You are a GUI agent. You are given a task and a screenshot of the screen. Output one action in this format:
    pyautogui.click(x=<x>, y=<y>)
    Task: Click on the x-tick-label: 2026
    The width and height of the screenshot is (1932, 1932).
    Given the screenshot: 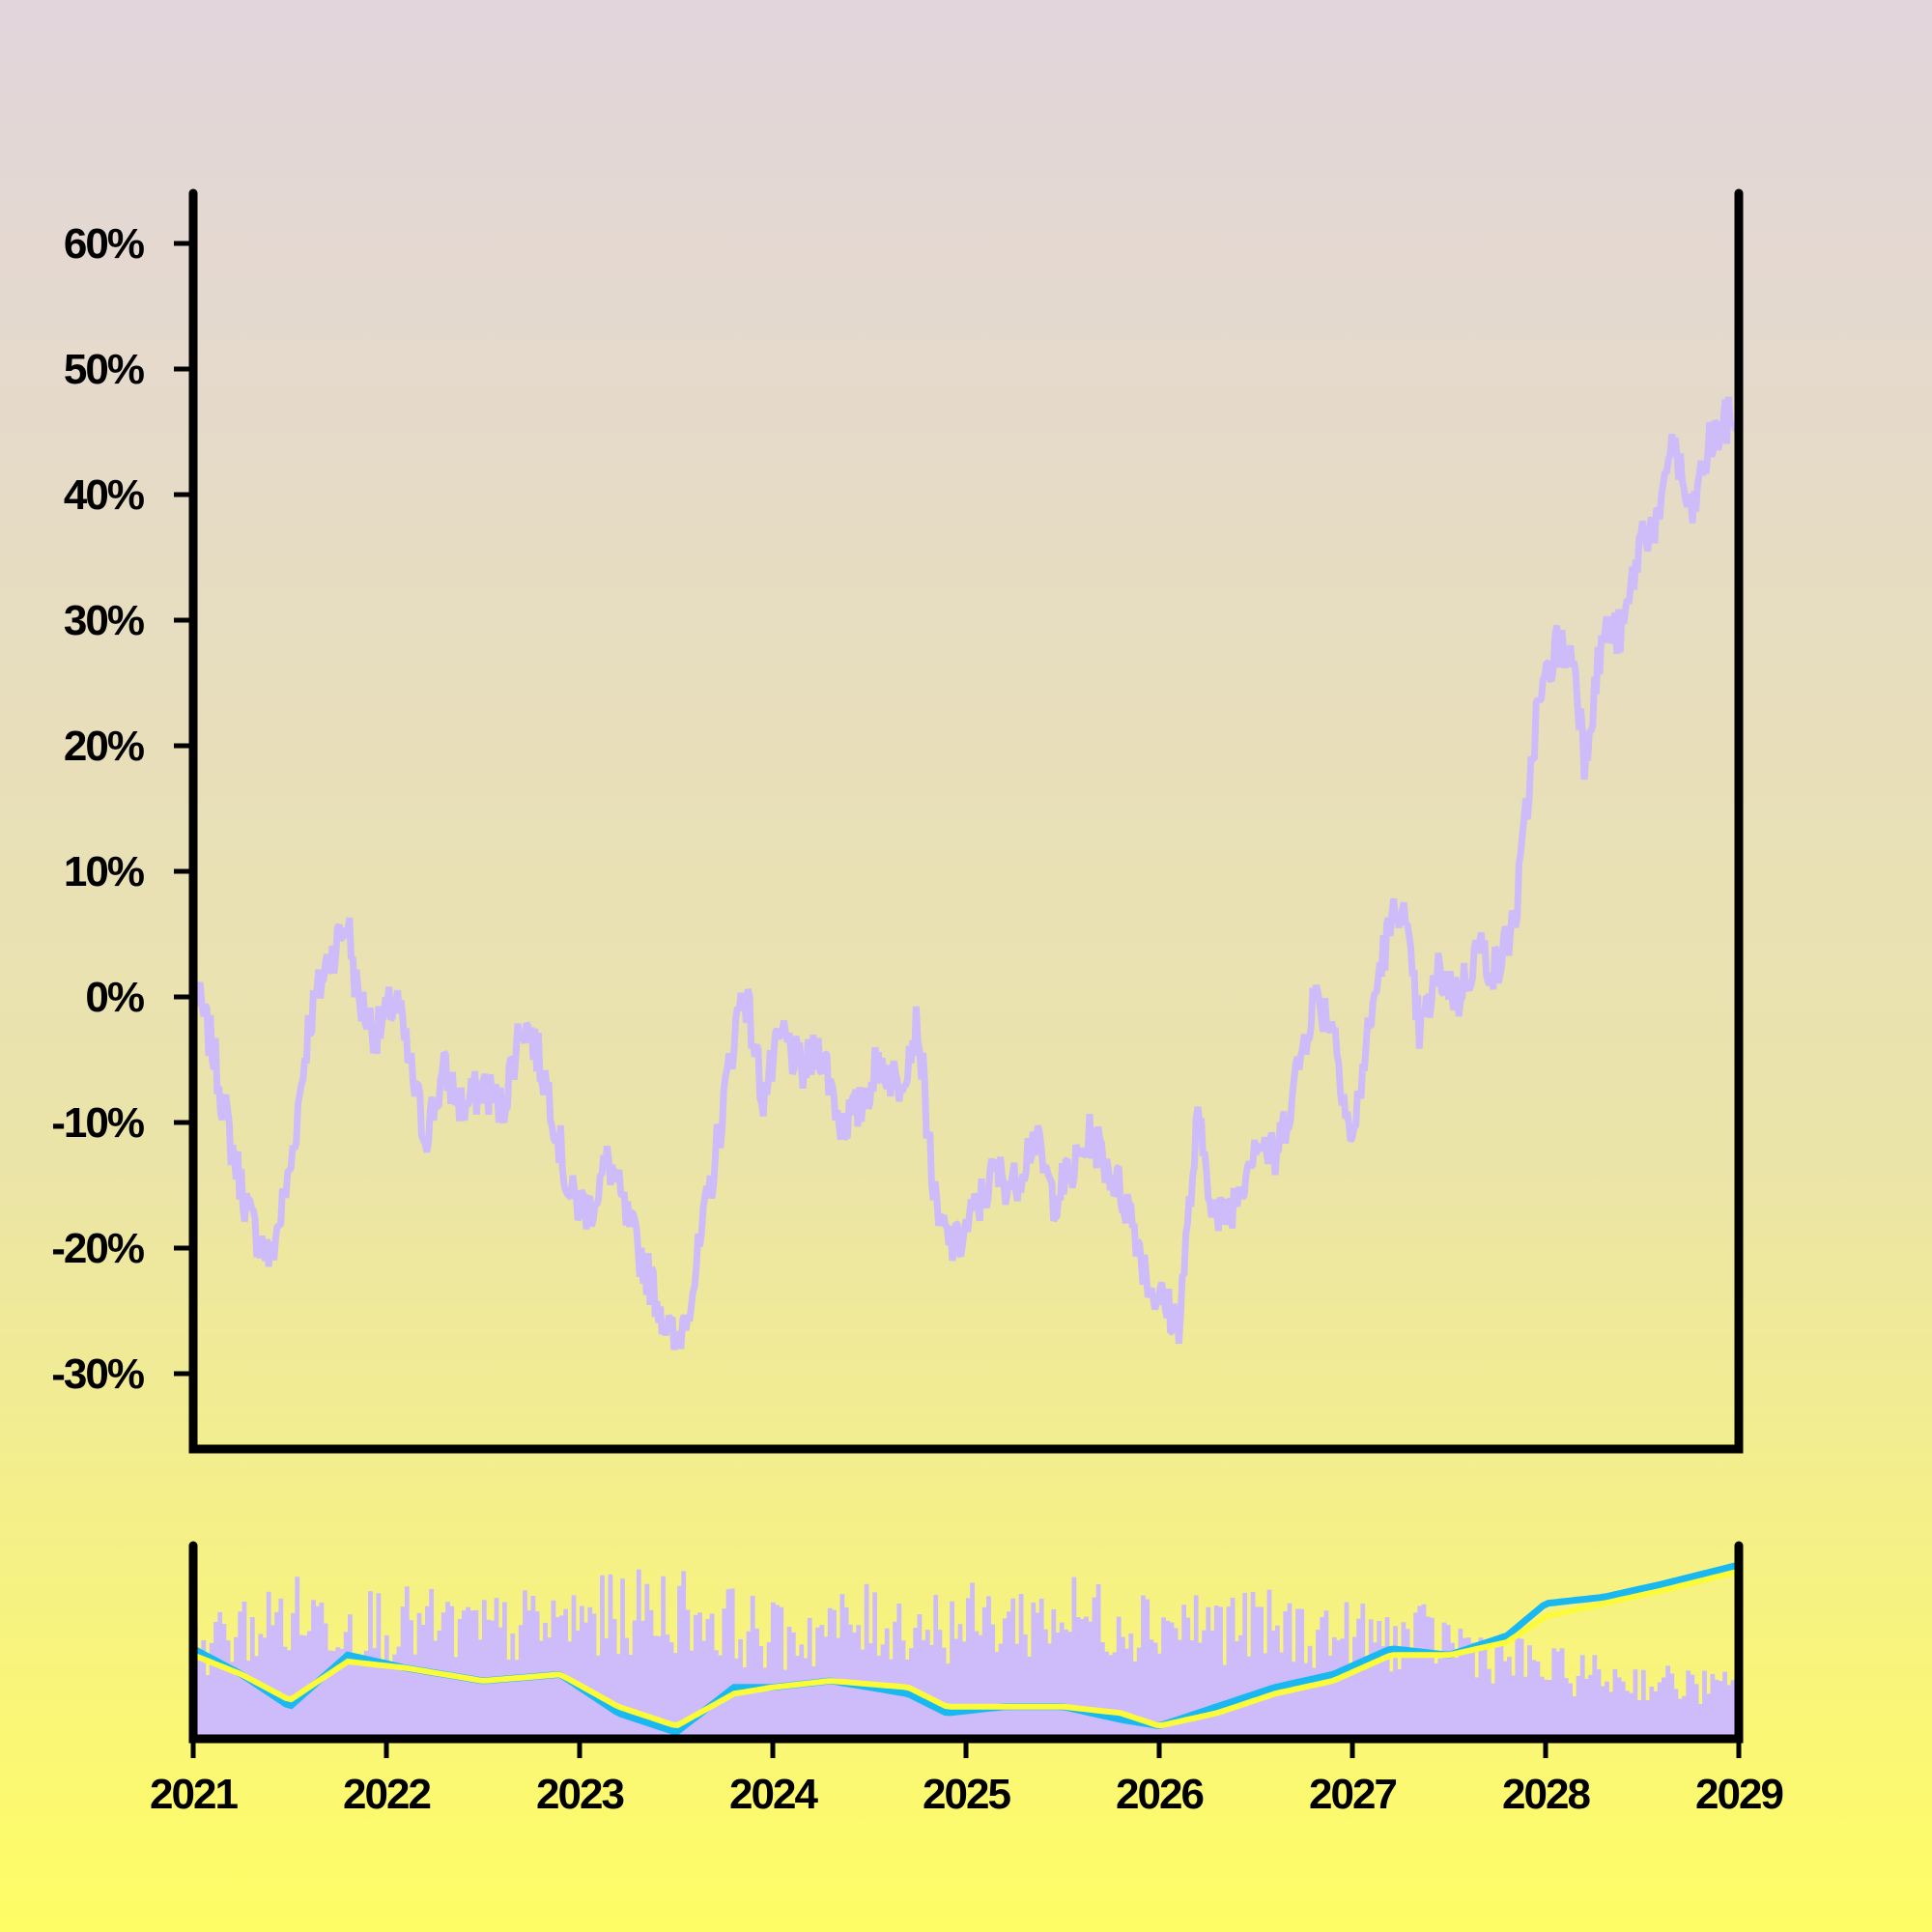 What is the action you would take?
    pyautogui.click(x=1159, y=1794)
    